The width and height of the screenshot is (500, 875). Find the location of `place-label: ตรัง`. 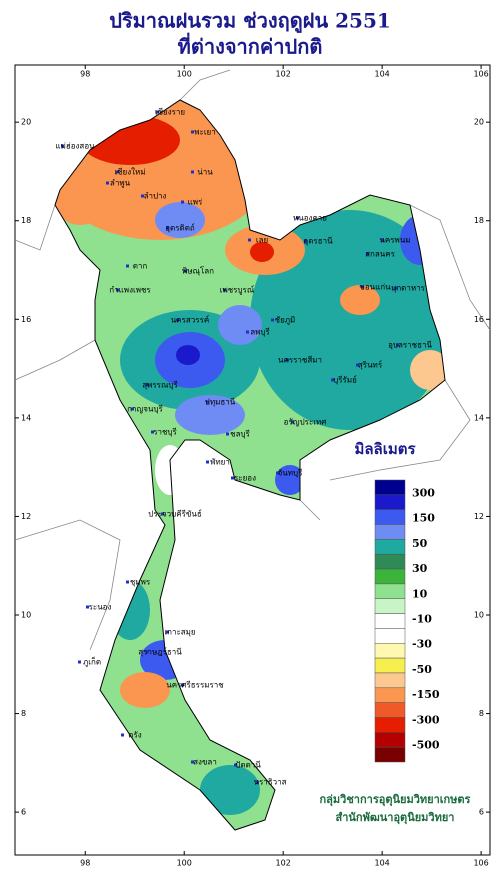

place-label: ตรัง is located at coordinates (134, 735).